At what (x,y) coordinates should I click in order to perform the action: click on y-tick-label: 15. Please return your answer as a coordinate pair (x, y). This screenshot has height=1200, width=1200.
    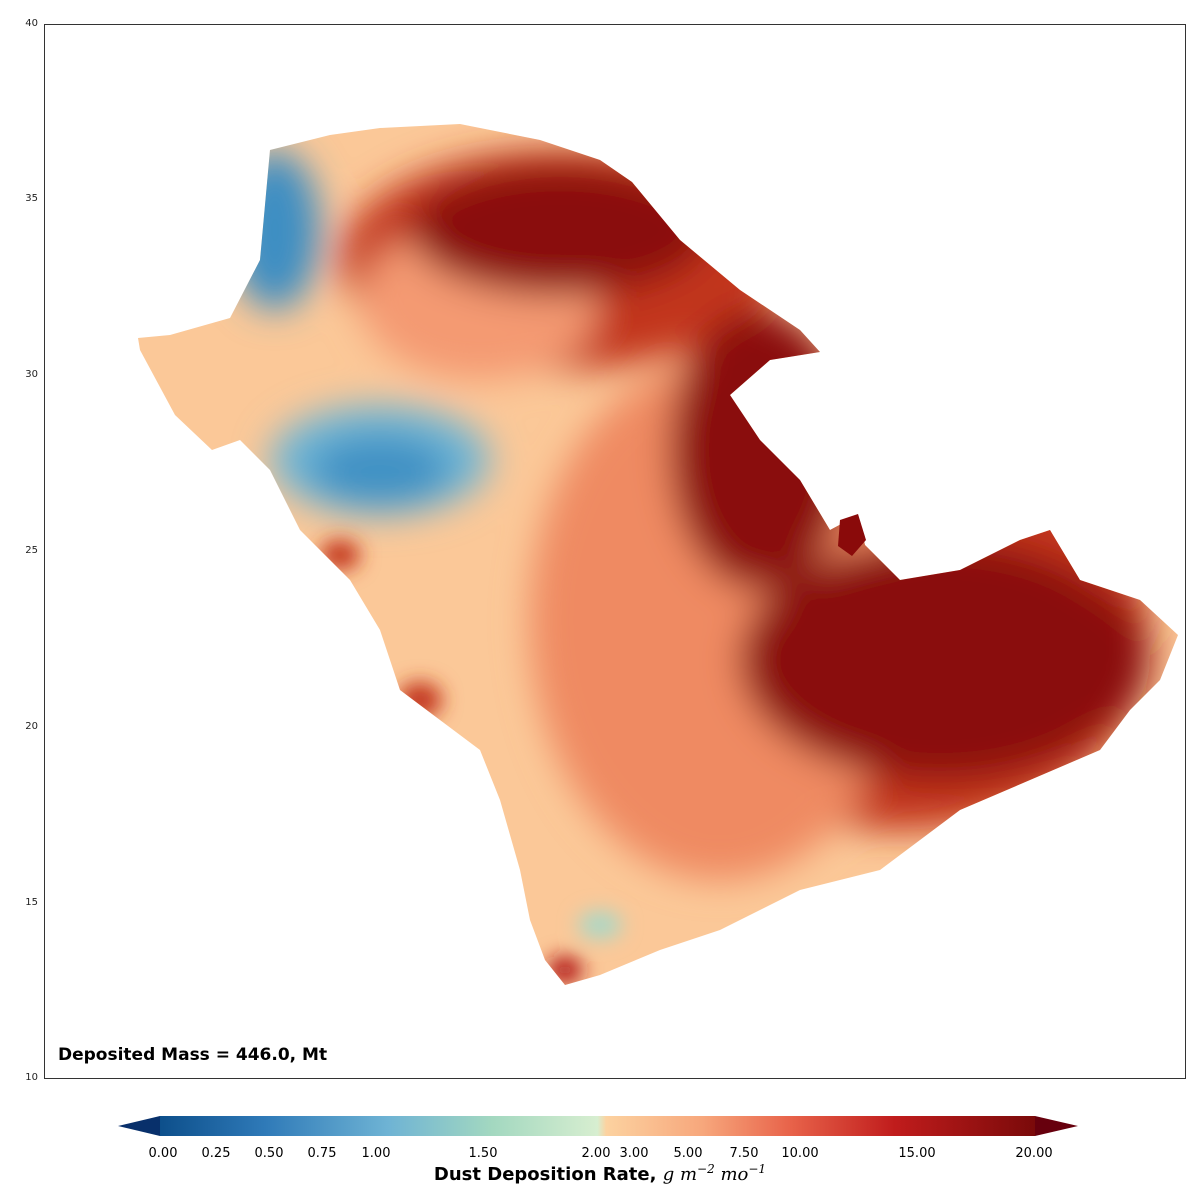
    Looking at the image, I should click on (31, 902).